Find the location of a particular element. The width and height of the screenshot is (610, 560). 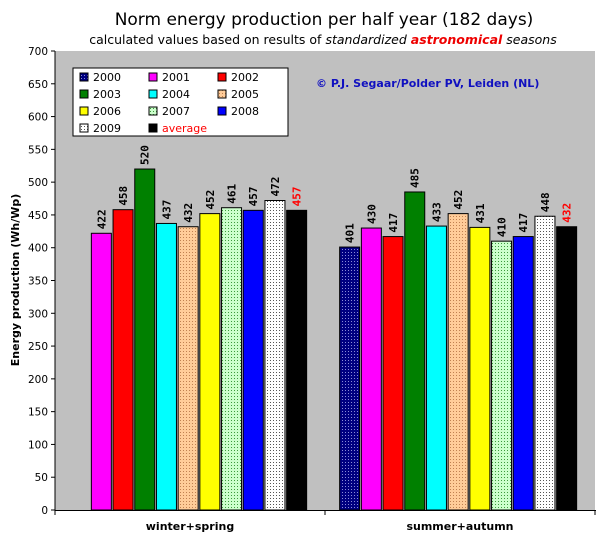

bar-2004-winter-spring is located at coordinates (166, 366).